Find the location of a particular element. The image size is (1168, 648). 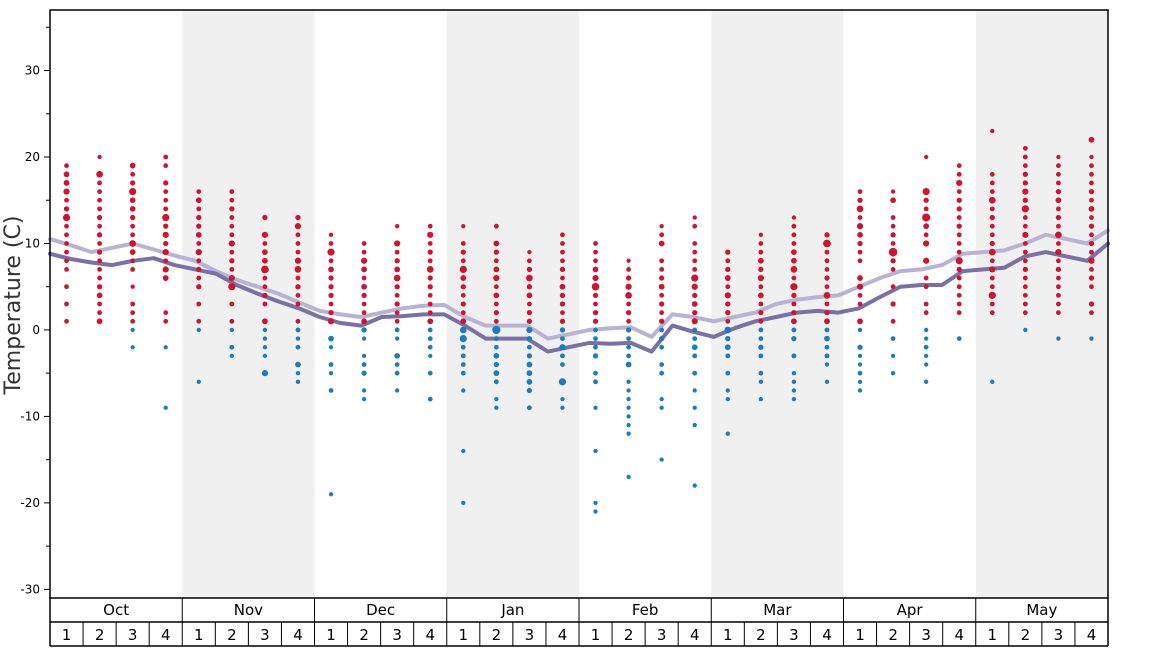

shade-jan is located at coordinates (512, 304).